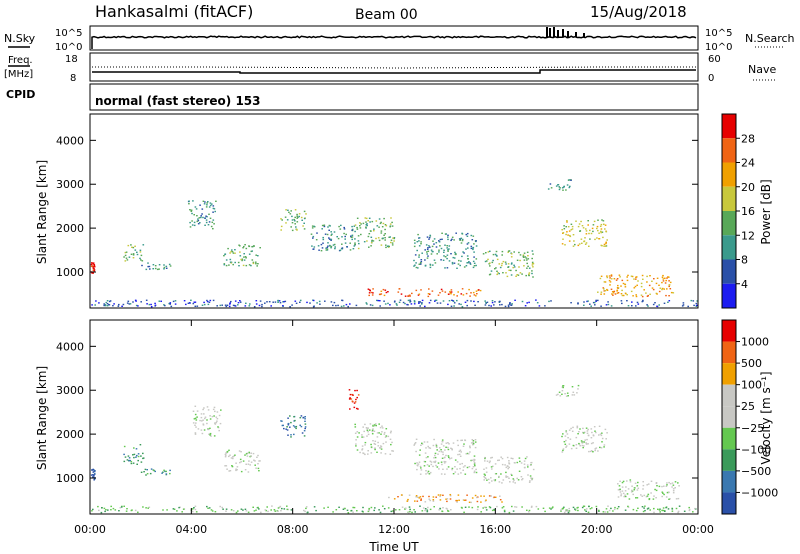  What do you see at coordinates (42, 212) in the screenshot?
I see `power-y-label: Slant Range [km]` at bounding box center [42, 212].